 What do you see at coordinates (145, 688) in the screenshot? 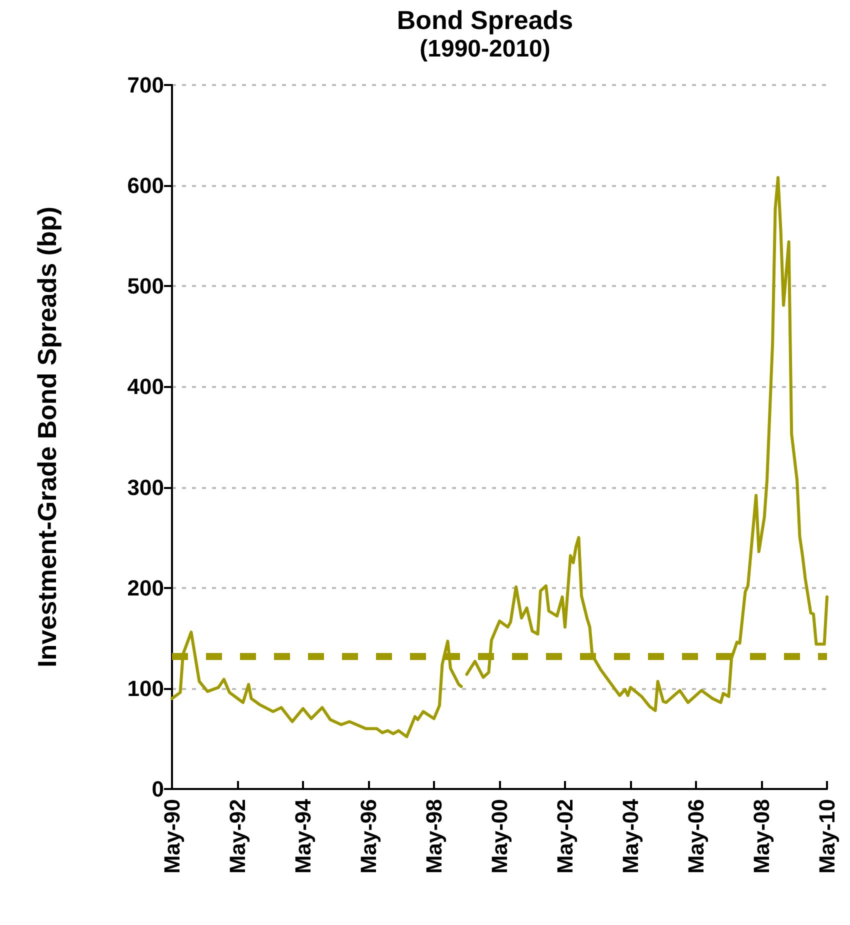
I see `y-tick-label: 100` at bounding box center [145, 688].